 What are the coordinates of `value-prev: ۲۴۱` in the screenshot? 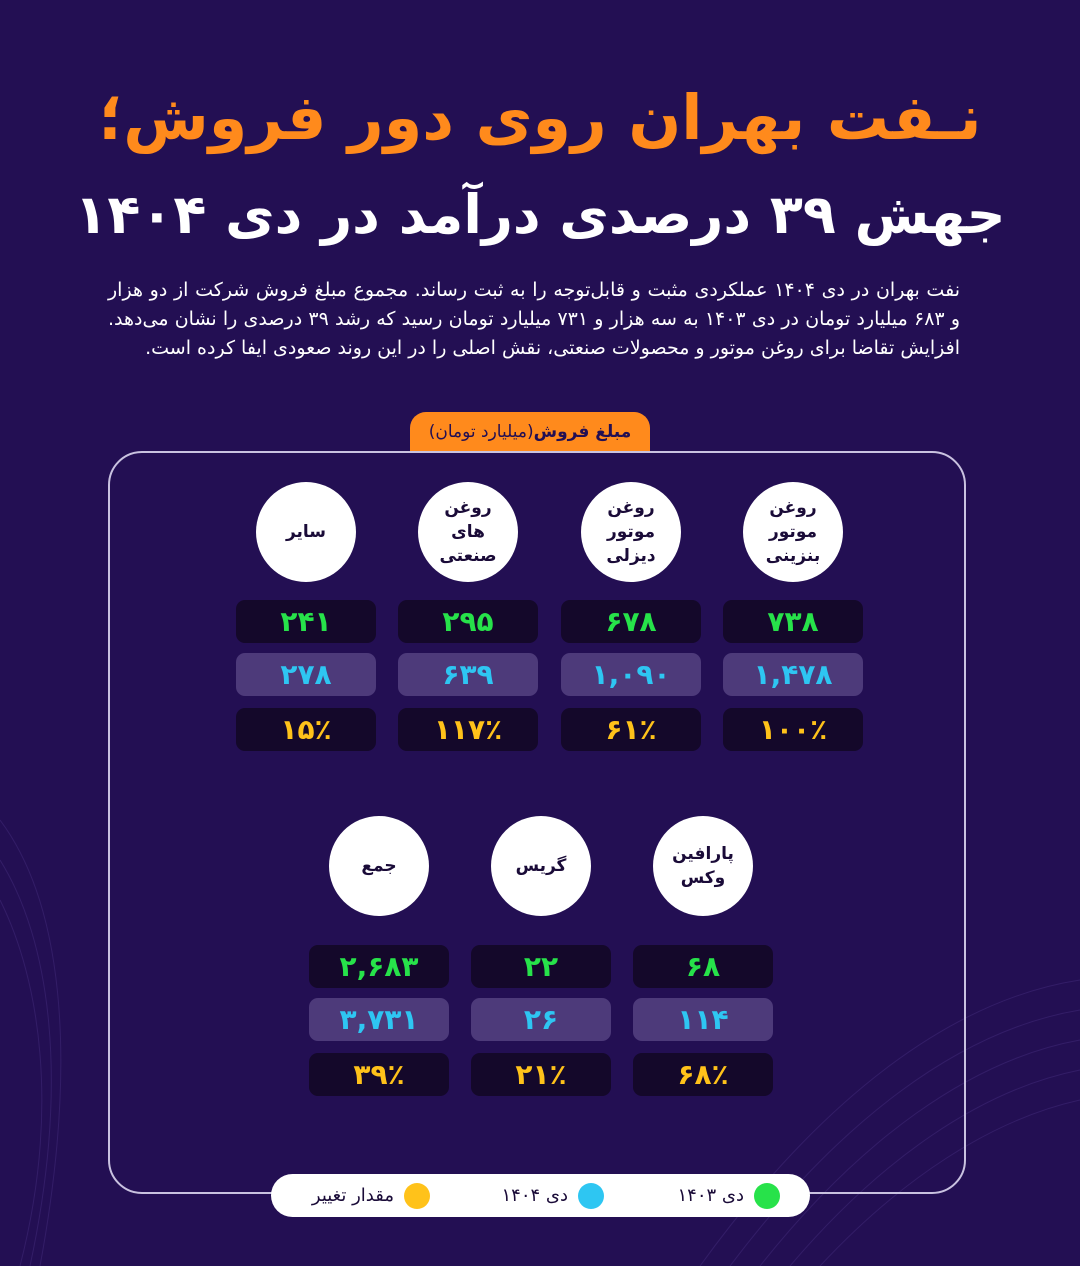 It's located at (306, 621).